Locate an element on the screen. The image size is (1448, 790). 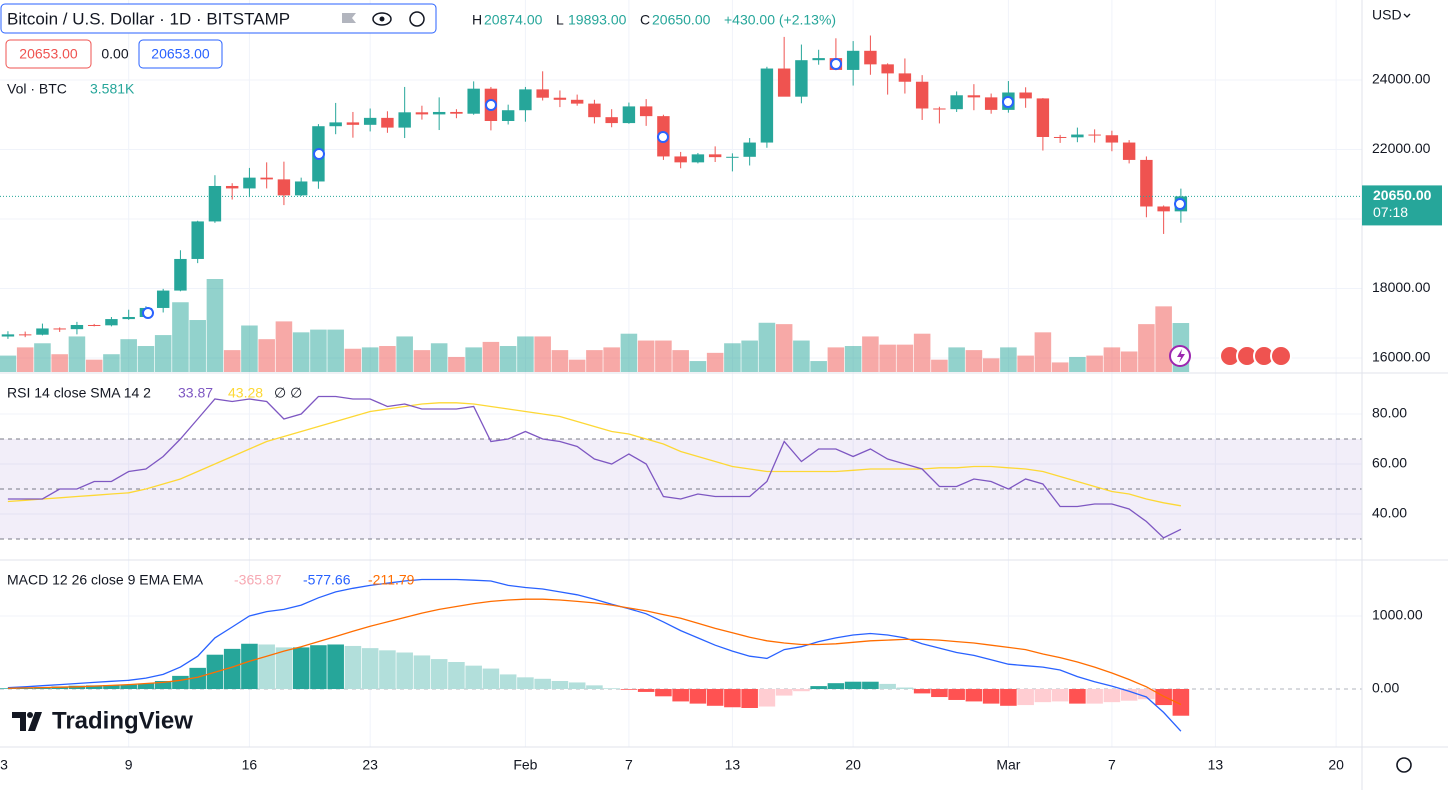
logo-mark is located at coordinates (30, 715).